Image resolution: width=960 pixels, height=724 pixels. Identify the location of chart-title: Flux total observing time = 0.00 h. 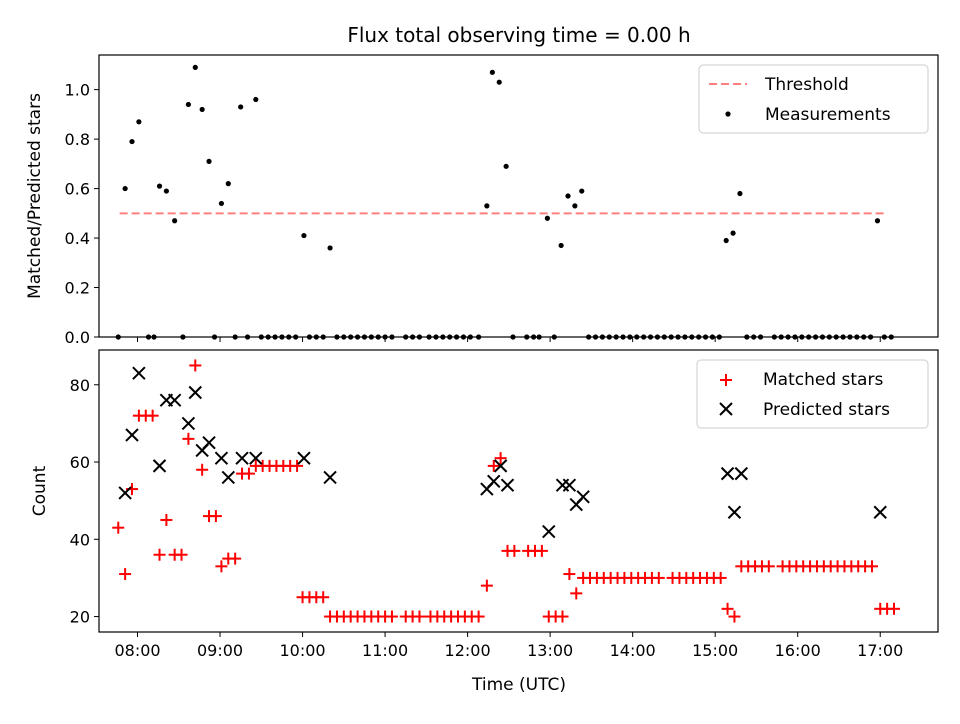
(518, 35).